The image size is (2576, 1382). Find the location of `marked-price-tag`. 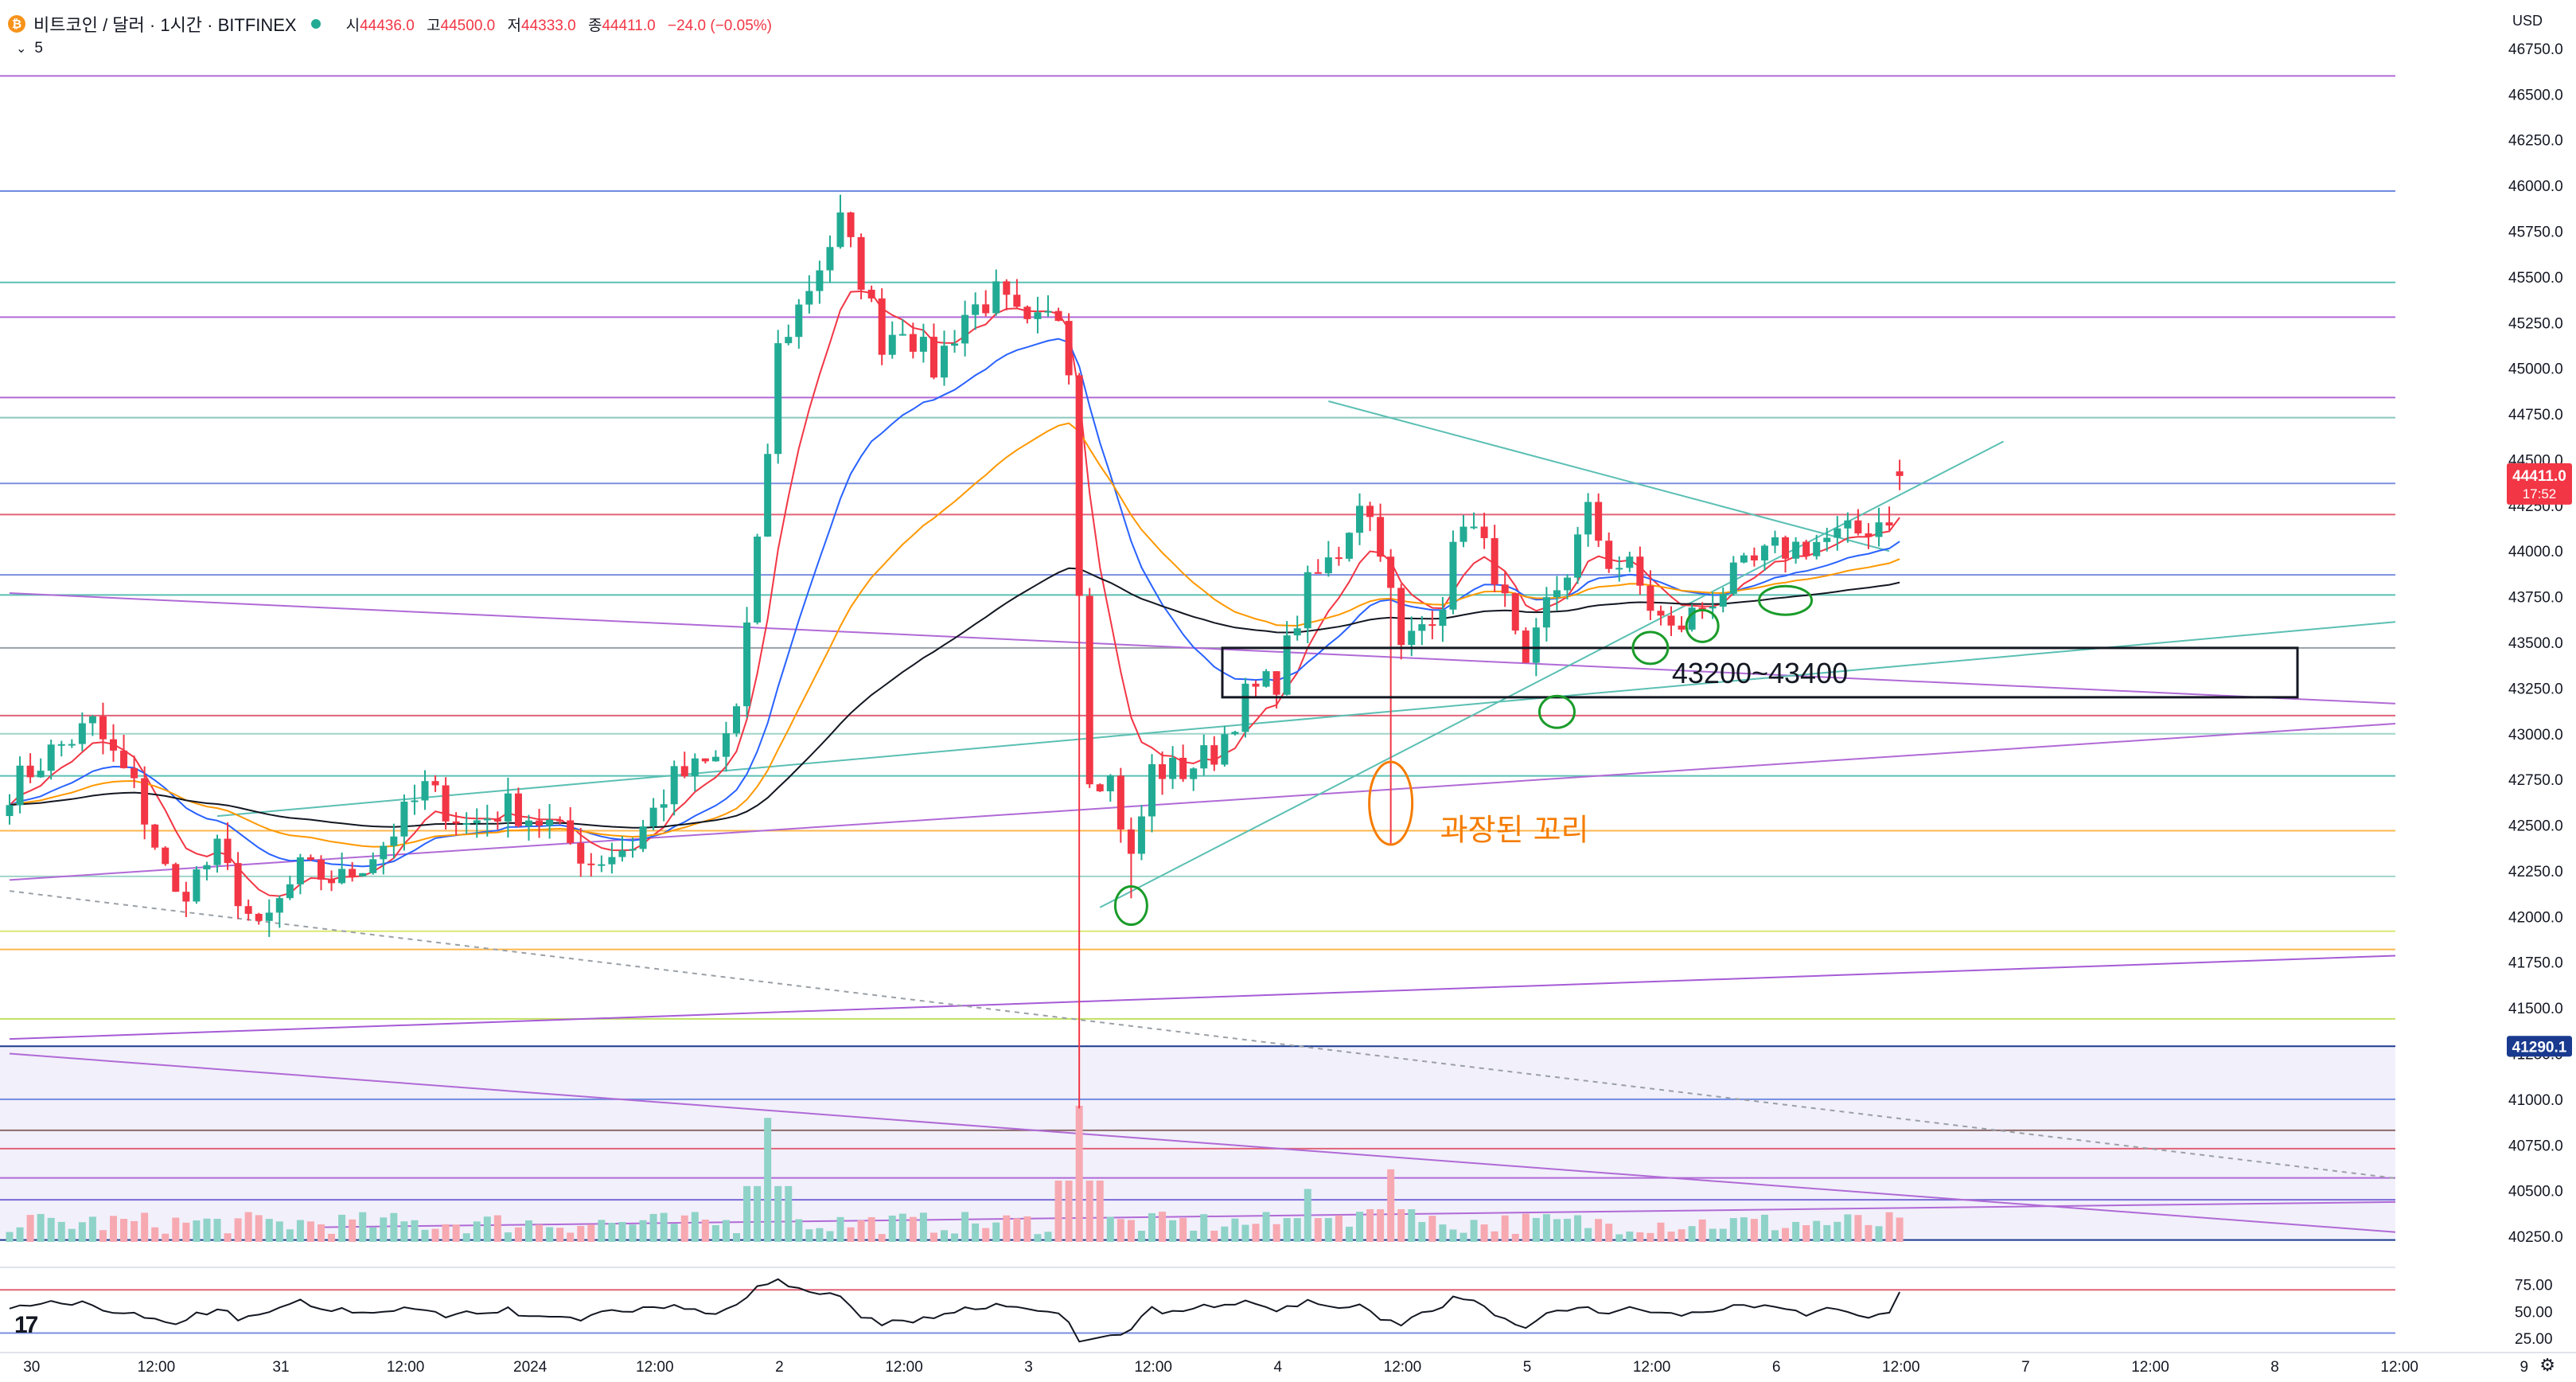

marked-price-tag is located at coordinates (2539, 1047).